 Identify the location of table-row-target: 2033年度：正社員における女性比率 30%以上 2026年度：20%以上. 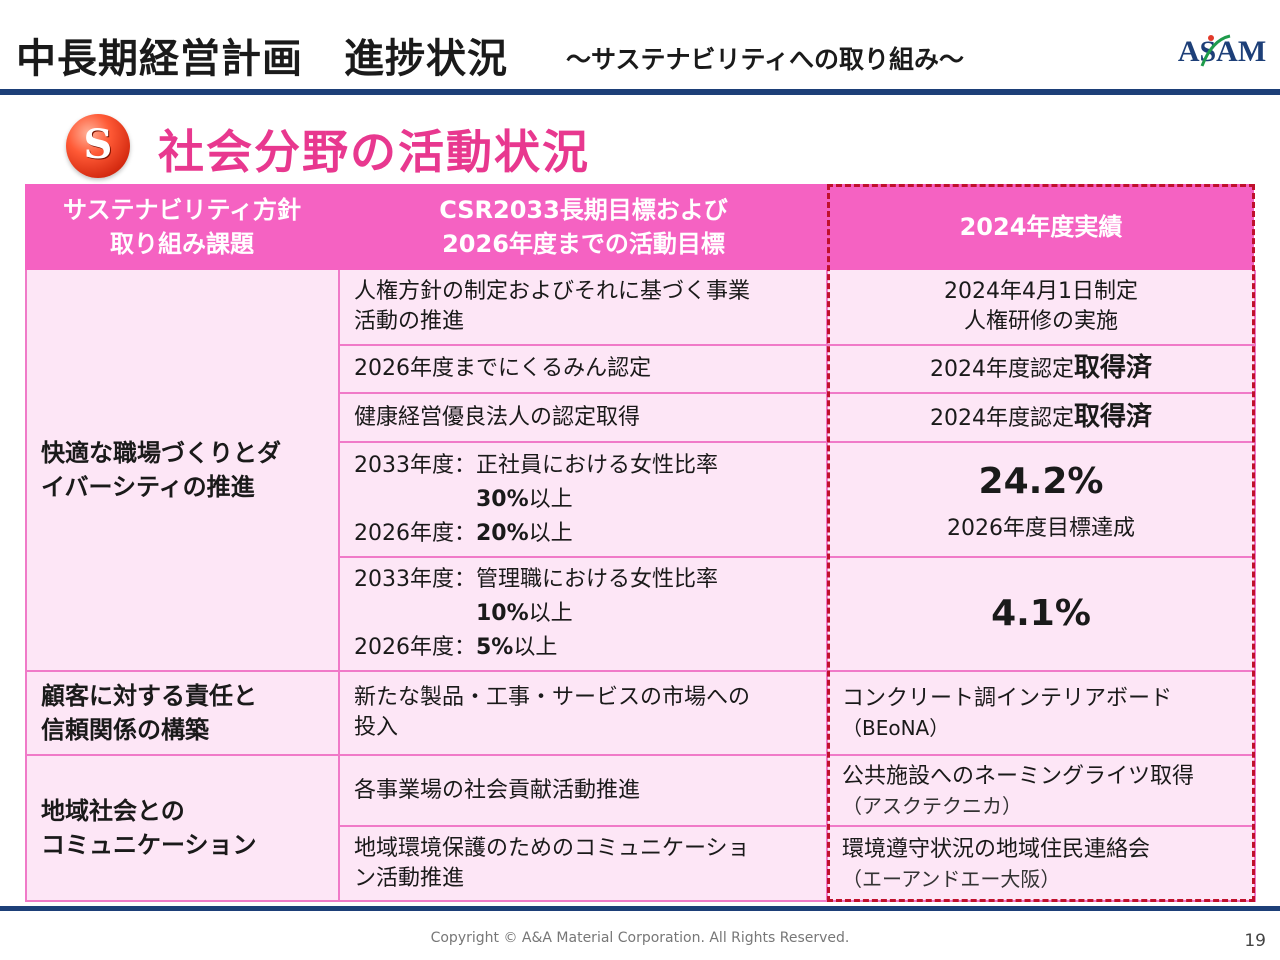
(584, 500).